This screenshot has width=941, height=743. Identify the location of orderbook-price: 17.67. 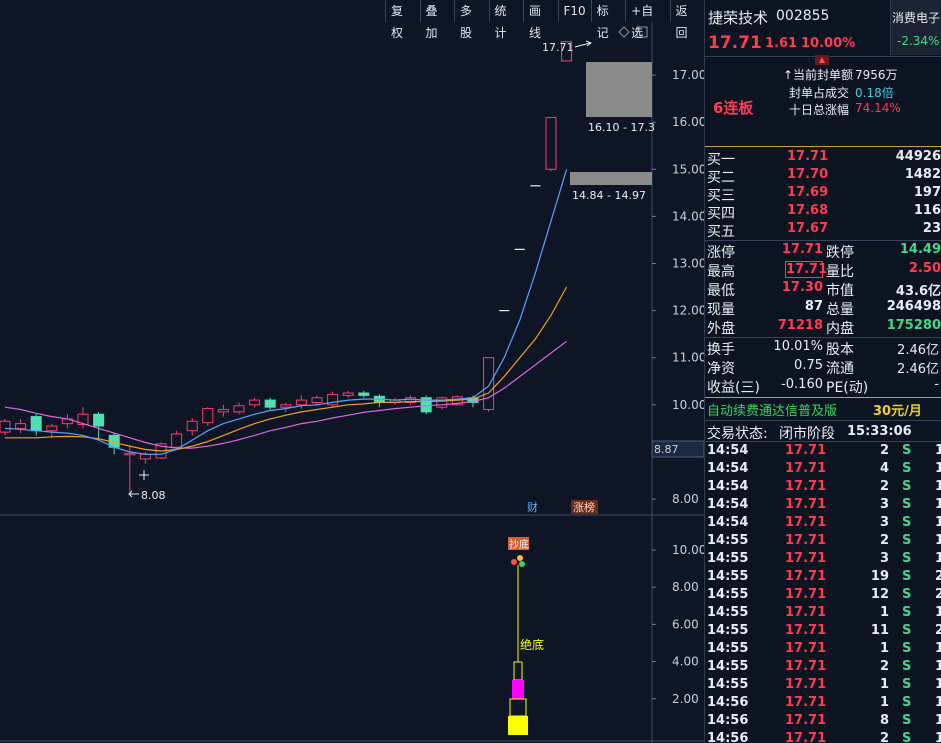
(808, 228).